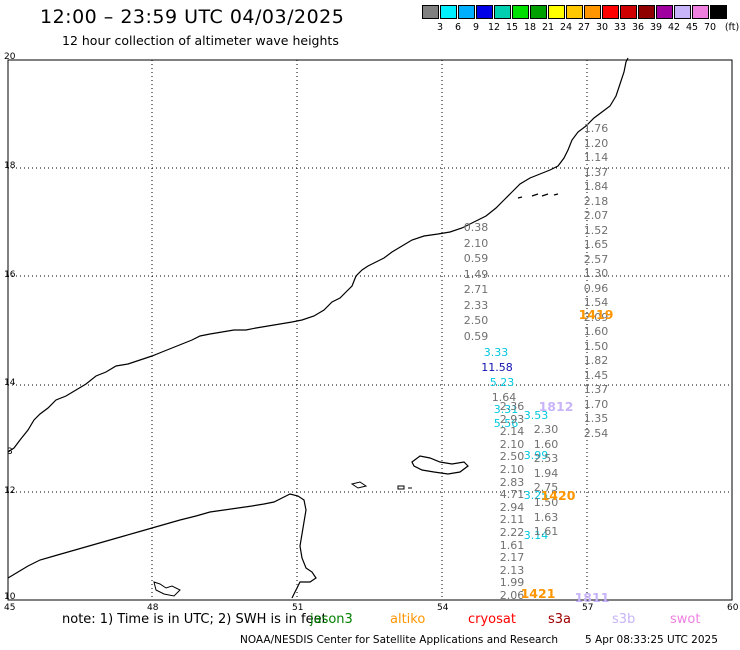 The height and width of the screenshot is (650, 740). What do you see at coordinates (596, 244) in the screenshot?
I see `wave-value: 1.65` at bounding box center [596, 244].